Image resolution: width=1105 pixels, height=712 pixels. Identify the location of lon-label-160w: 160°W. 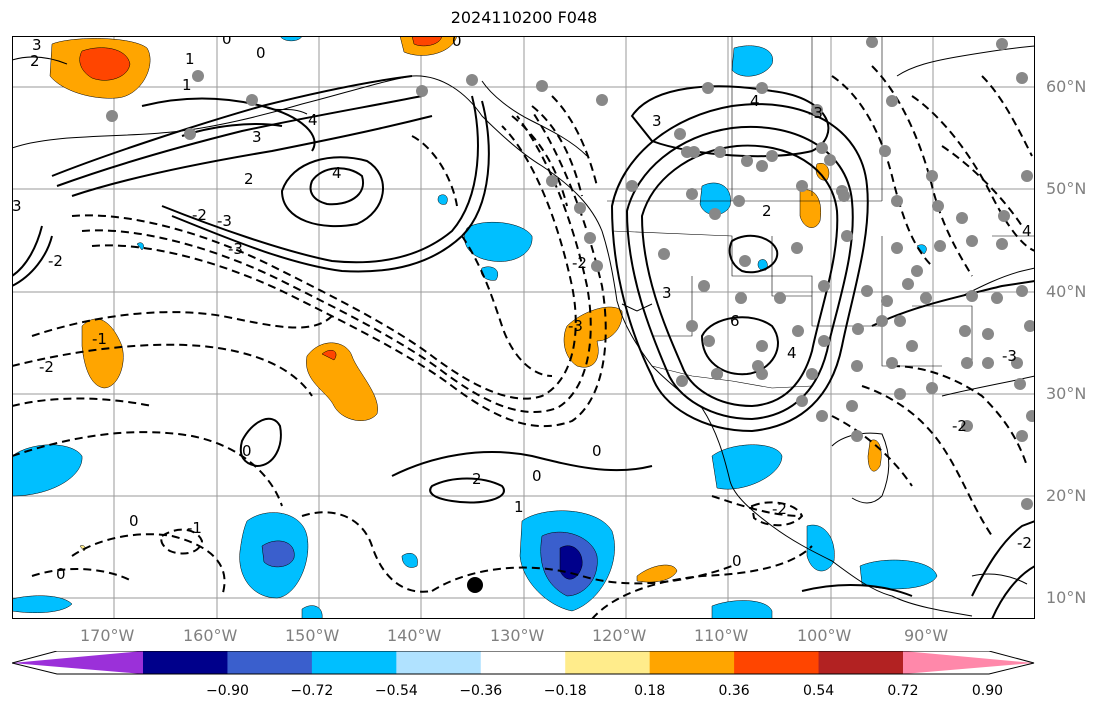
(210, 635).